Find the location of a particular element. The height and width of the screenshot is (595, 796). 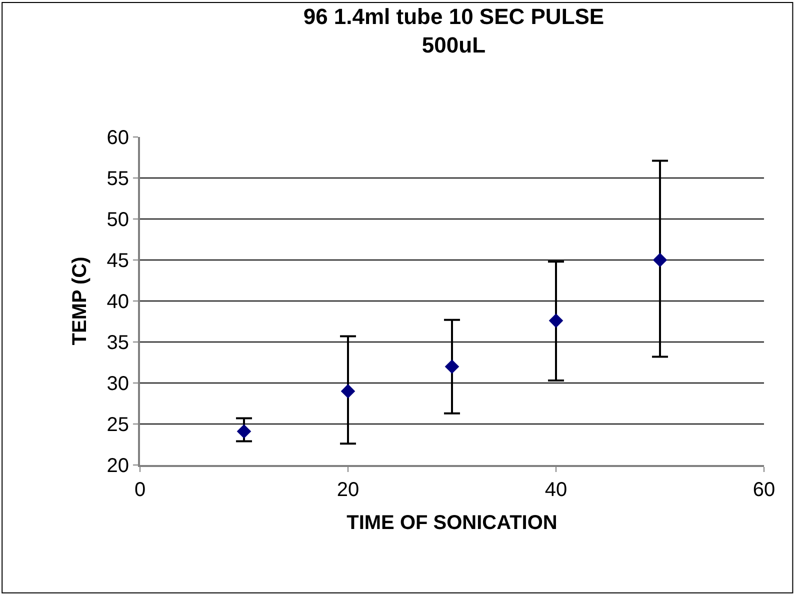

x-tick-label: 40 is located at coordinates (556, 490).